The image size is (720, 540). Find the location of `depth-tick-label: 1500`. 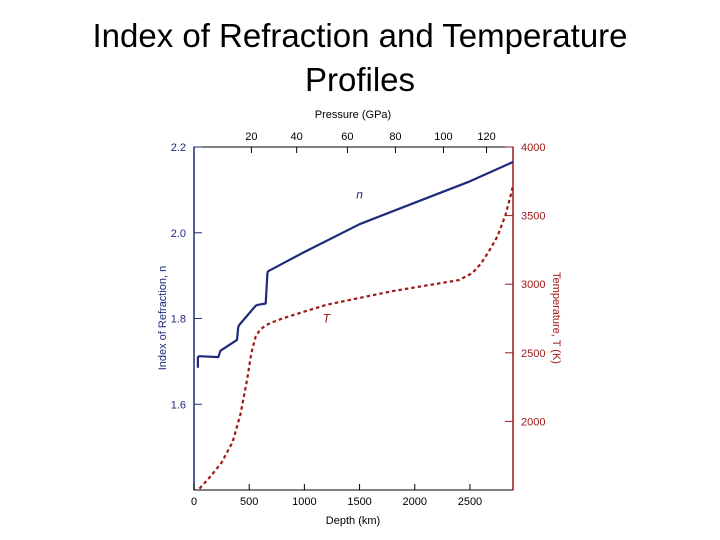

depth-tick-label: 1500 is located at coordinates (359, 502).